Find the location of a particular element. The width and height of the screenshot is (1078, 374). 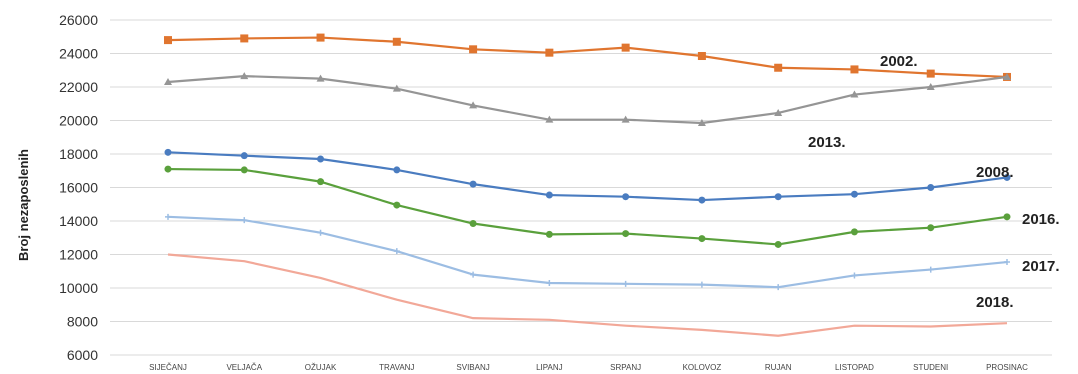

y-tick-label: 22000 is located at coordinates (78, 87).